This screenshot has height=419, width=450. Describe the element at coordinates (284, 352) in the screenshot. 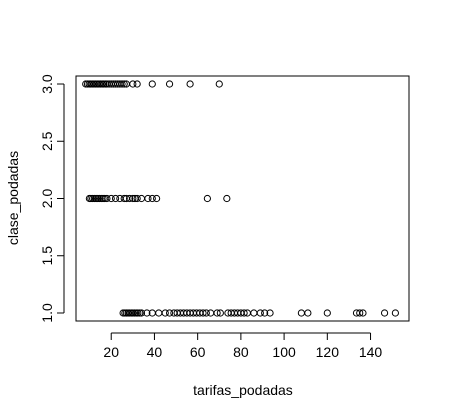

I see `x-tick-label: 100` at that location.